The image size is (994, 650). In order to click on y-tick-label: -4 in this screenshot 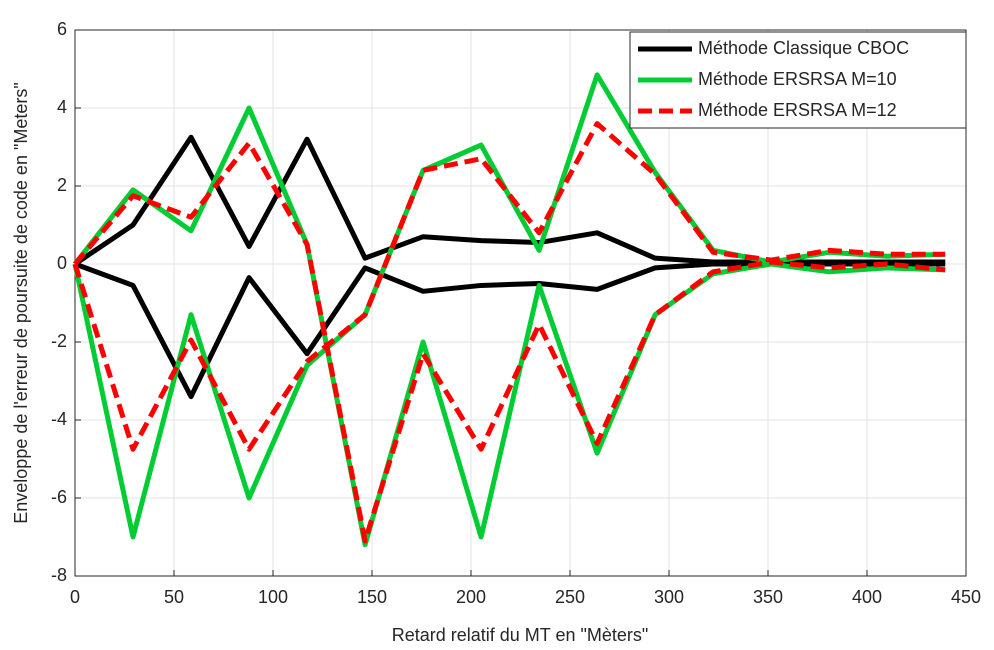, I will do `click(59, 419)`.